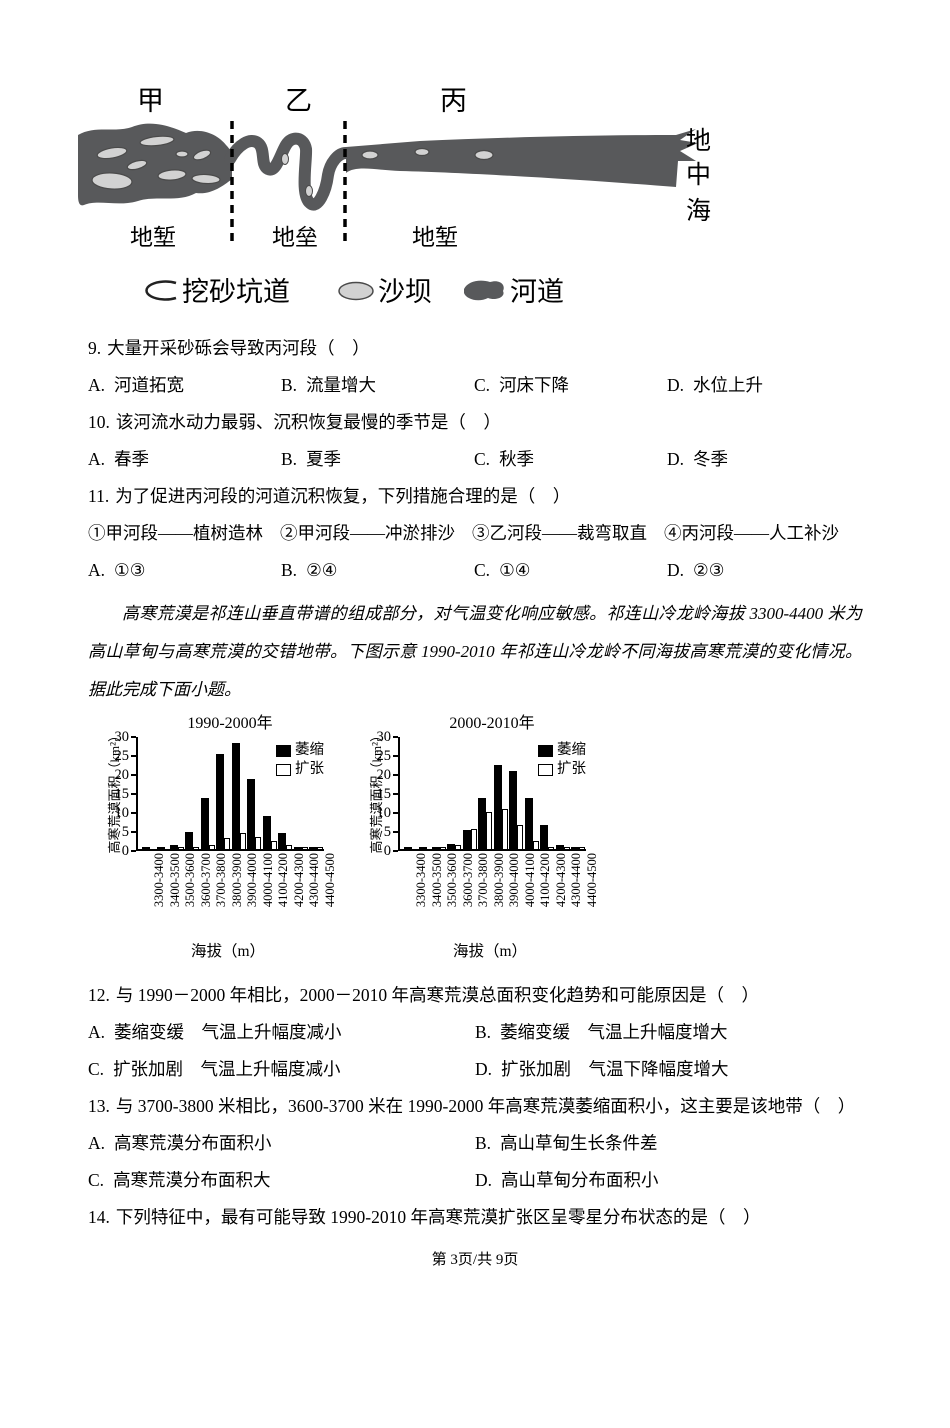  I want to click on y-tick: 10, so click(125, 813).